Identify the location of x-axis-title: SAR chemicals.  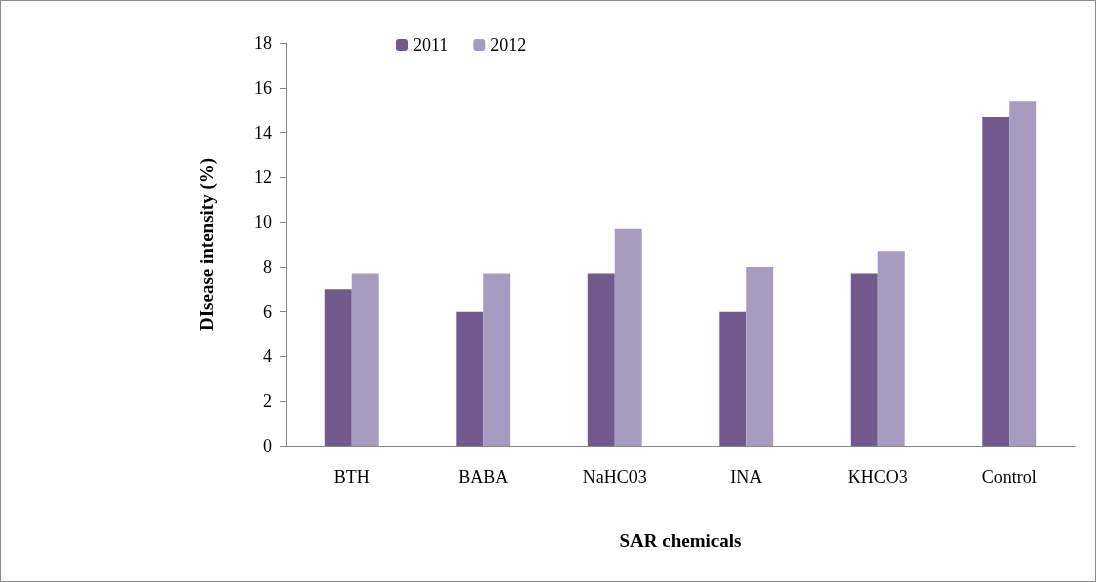
(680, 540).